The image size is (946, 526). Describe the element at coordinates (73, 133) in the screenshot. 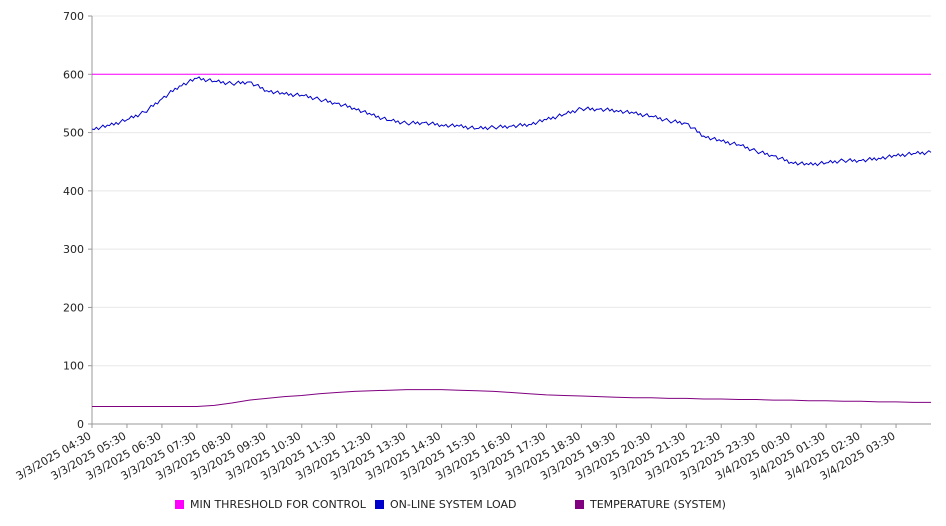

I see `y-tick-label: 500` at that location.